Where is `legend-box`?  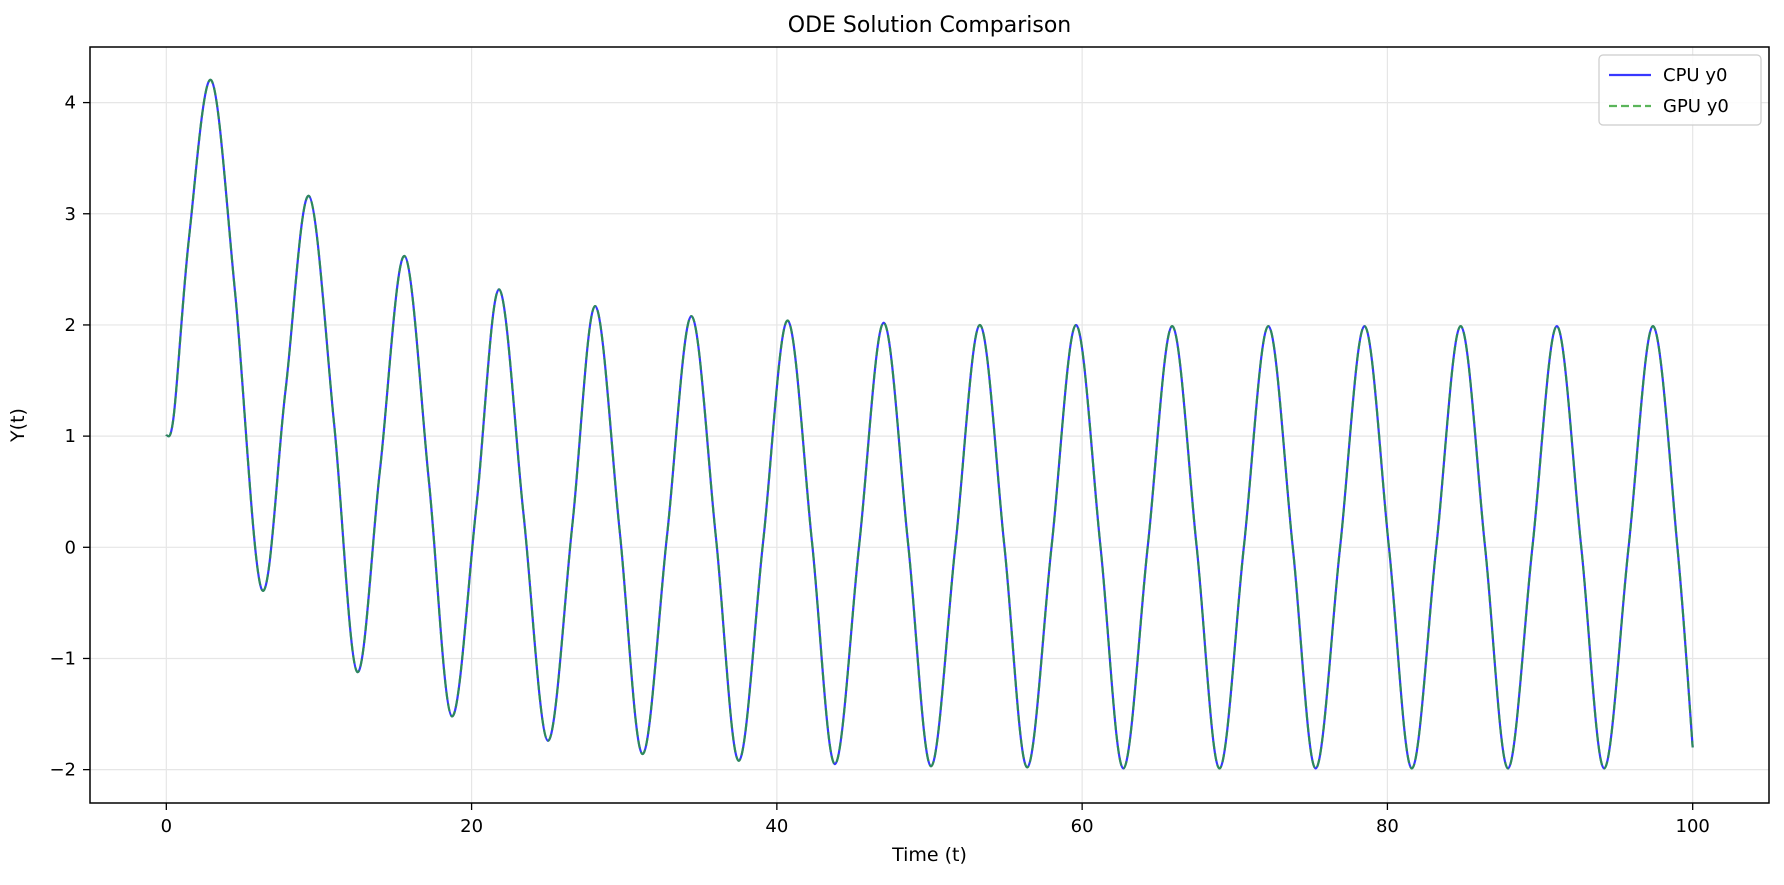
legend-box is located at coordinates (1680, 90).